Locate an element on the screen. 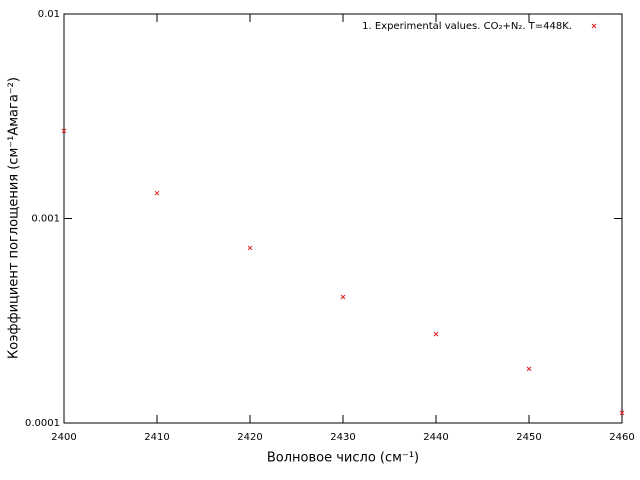  x-tick-label: 2460 is located at coordinates (621, 437).